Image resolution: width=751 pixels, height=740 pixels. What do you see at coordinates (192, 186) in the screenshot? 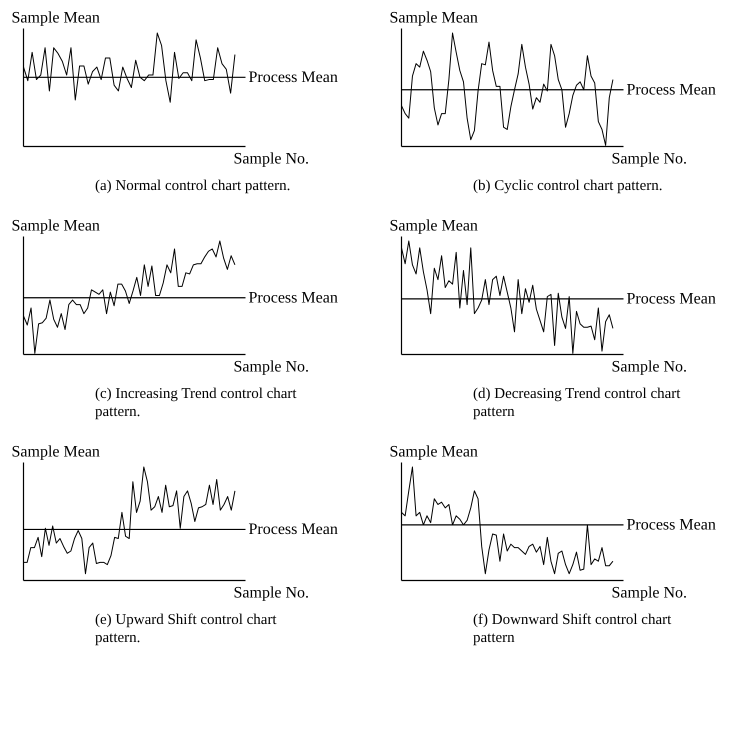
I see `text: (a) Normal control chart pattern.` at bounding box center [192, 186].